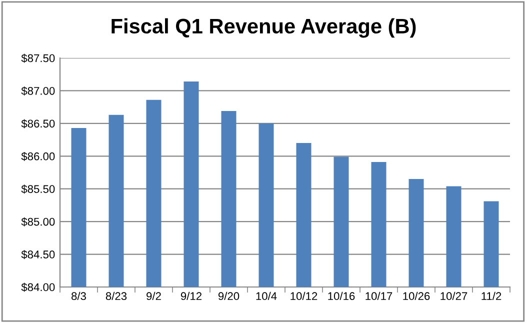  I want to click on x-tick-label: 8/3, so click(79, 296).